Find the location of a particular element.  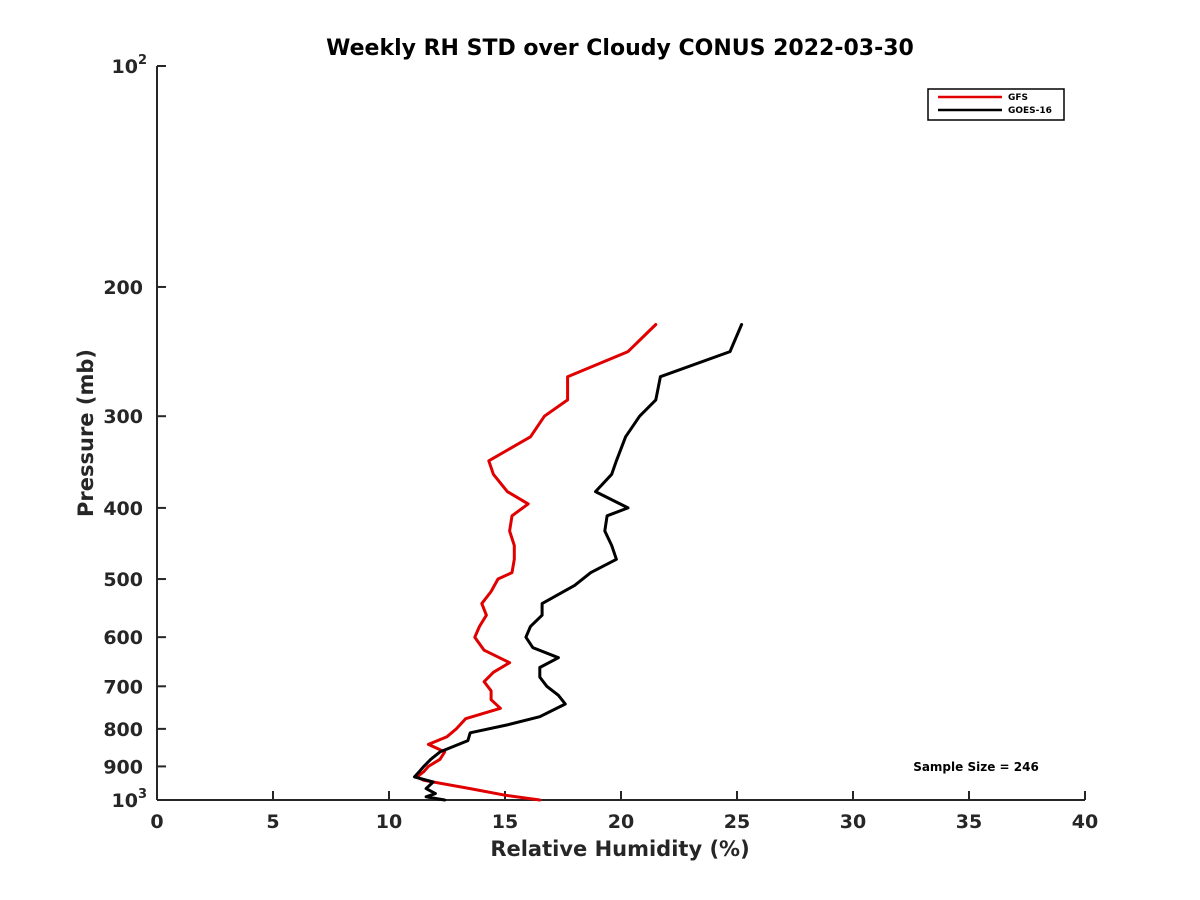

legend-box is located at coordinates (996, 104).